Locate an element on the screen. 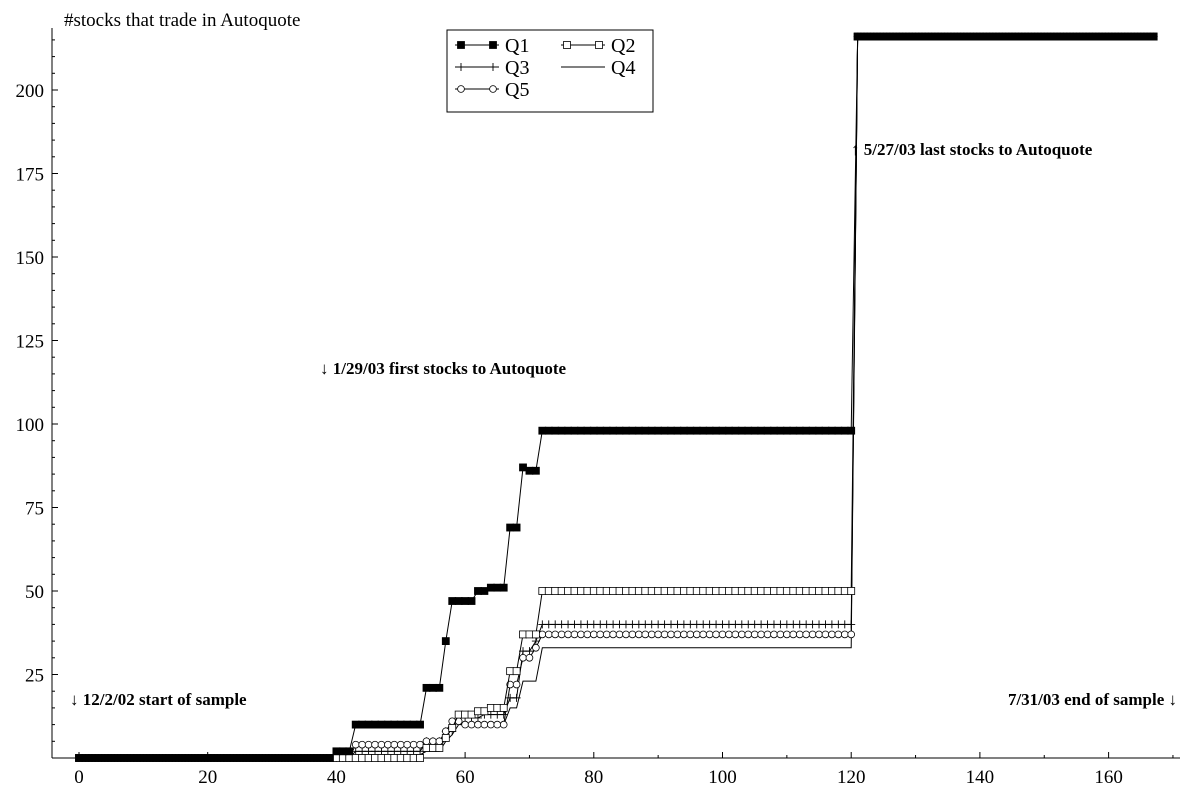  y-tick-label: 75 is located at coordinates (34, 509).